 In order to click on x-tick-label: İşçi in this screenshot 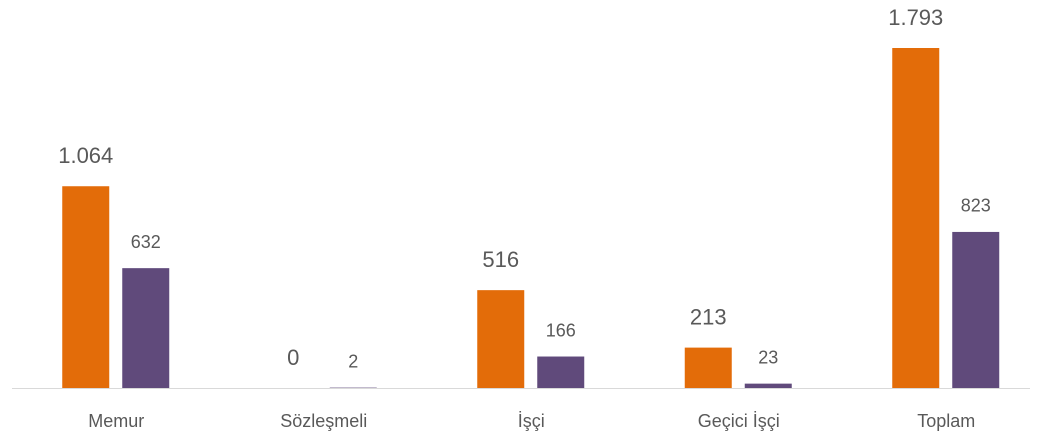, I will do `click(531, 421)`.